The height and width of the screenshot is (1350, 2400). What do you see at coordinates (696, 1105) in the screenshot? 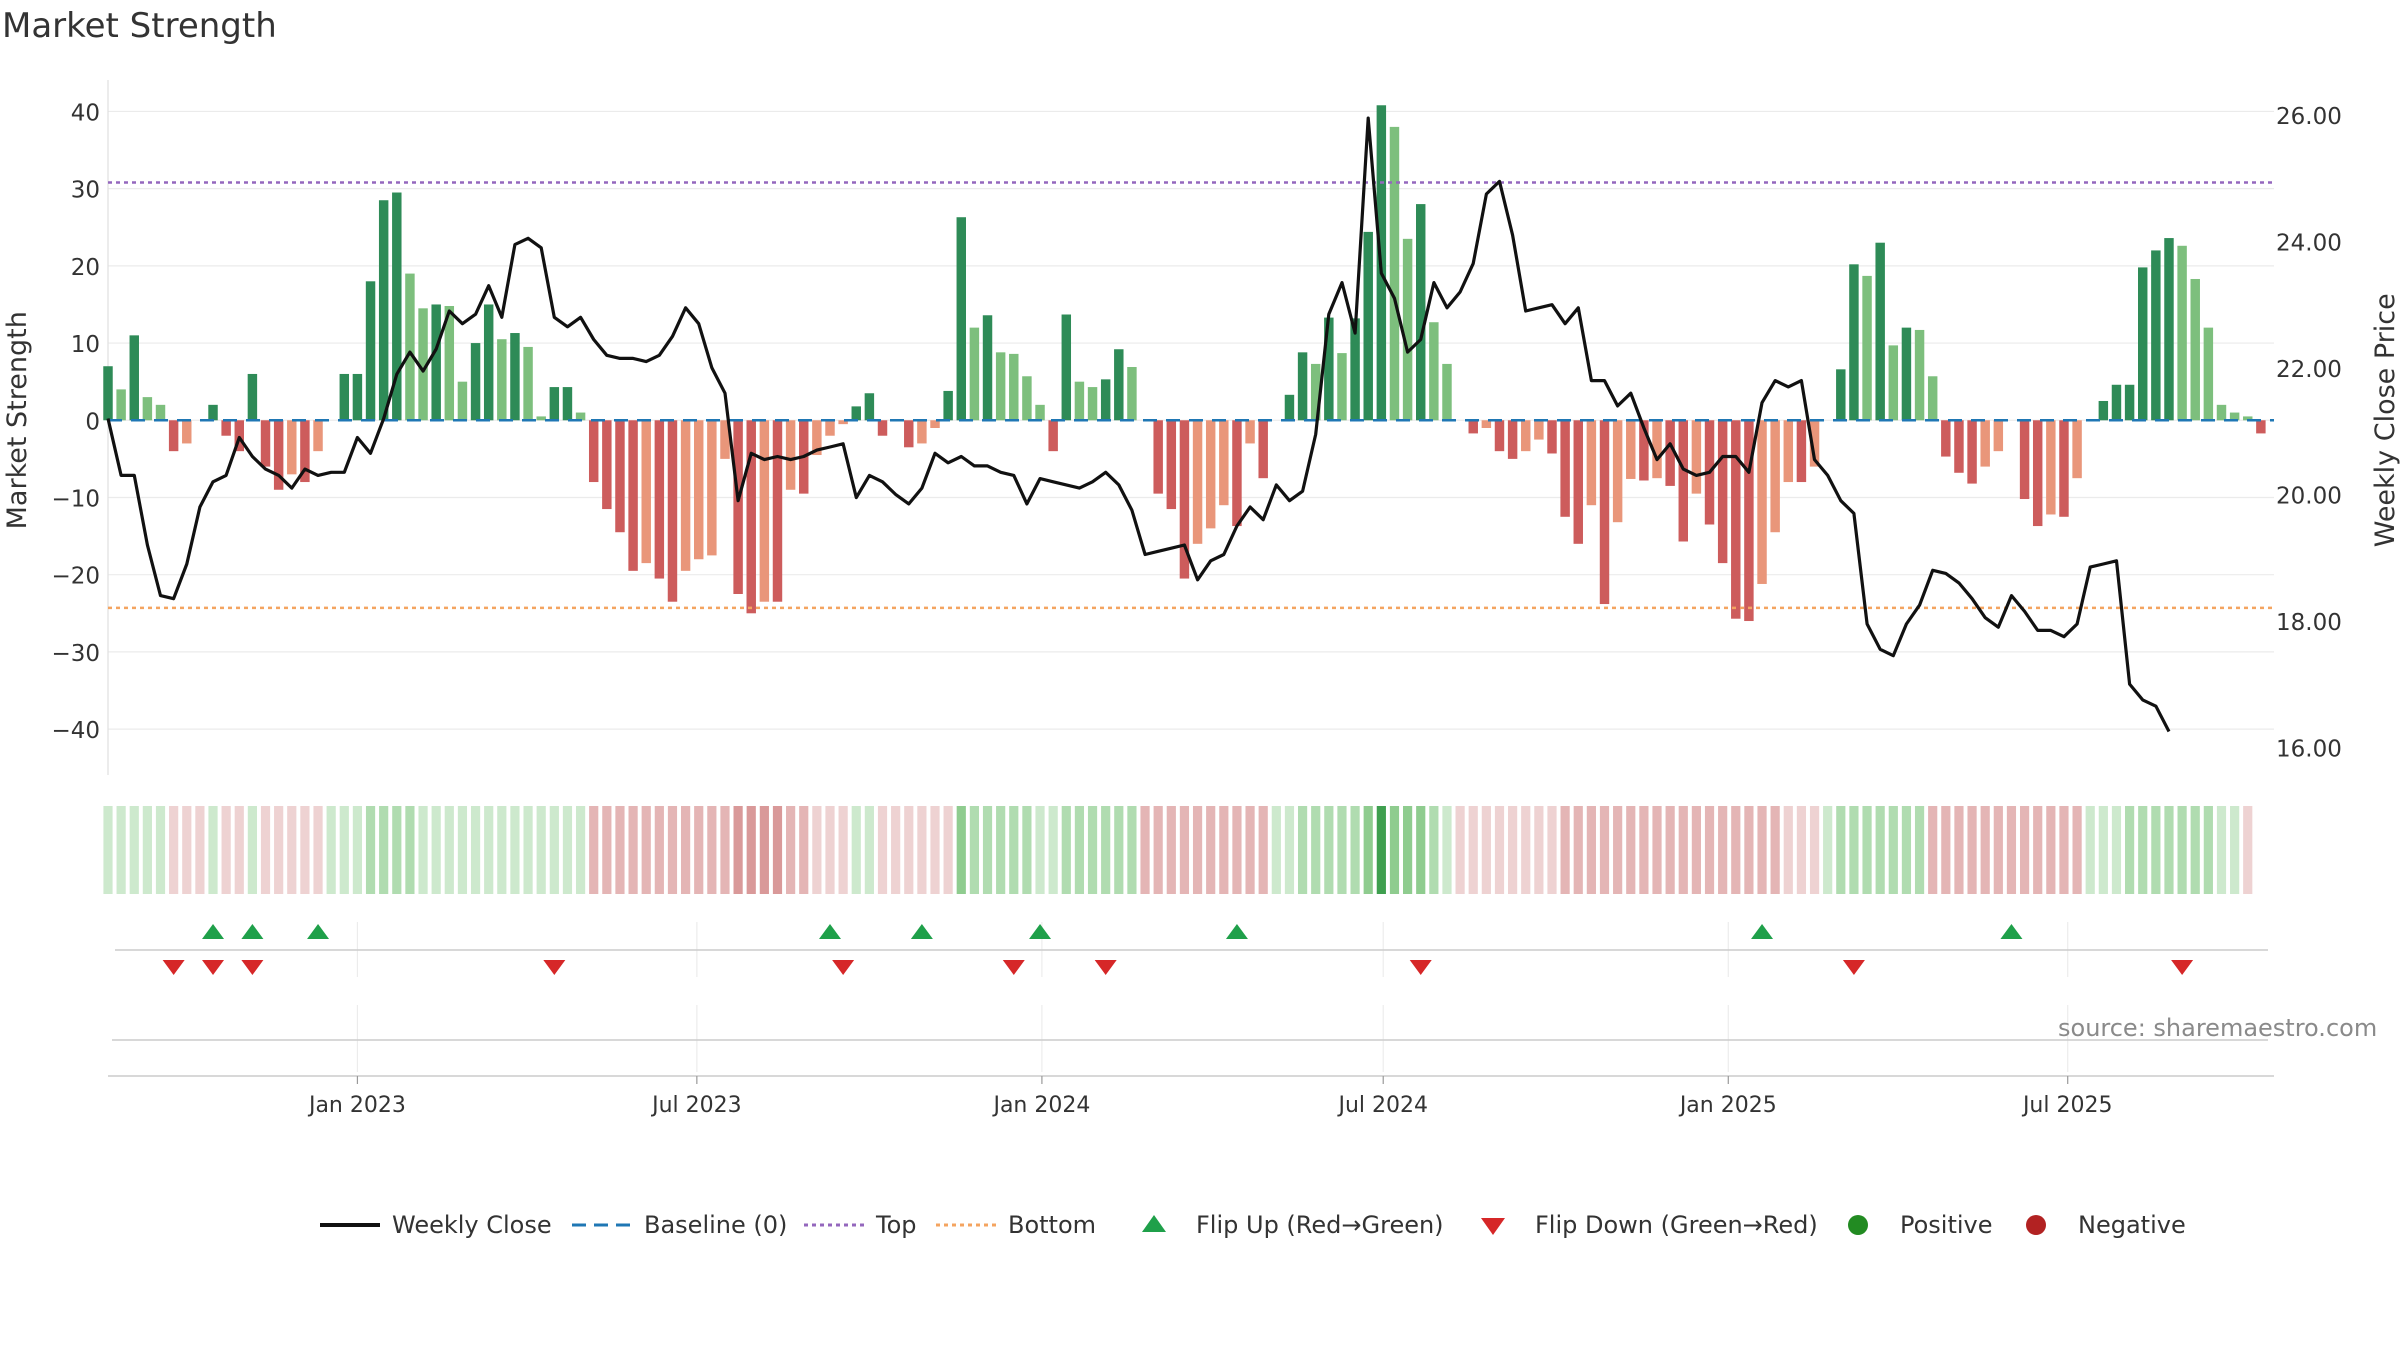
I see `x-tick-label: Jul 2023` at bounding box center [696, 1105].